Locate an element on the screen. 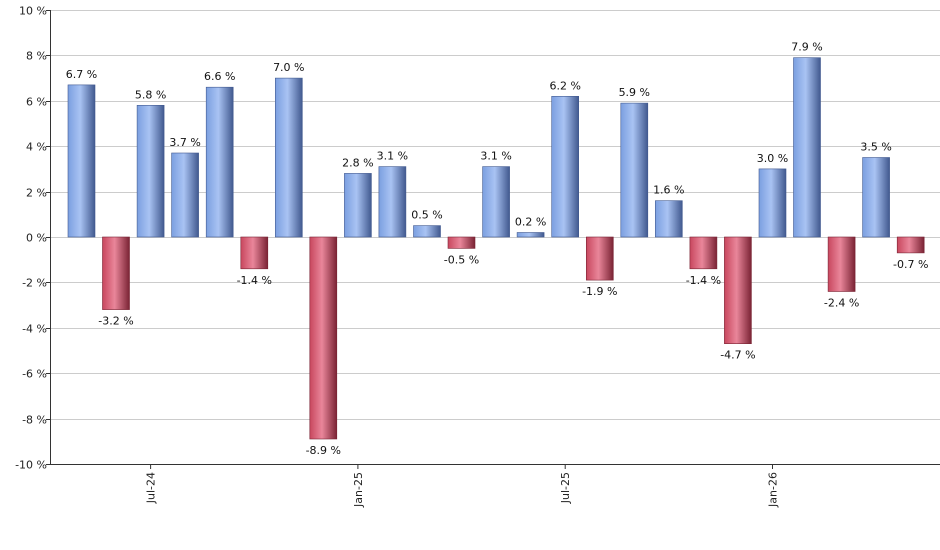 This screenshot has width=940, height=550. y-axis-tick-labels: -10 % -8 % -6 % -4 % -2 % 0 % 2 % 4 % 6 % 8 % 10 % is located at coordinates (31, 238).